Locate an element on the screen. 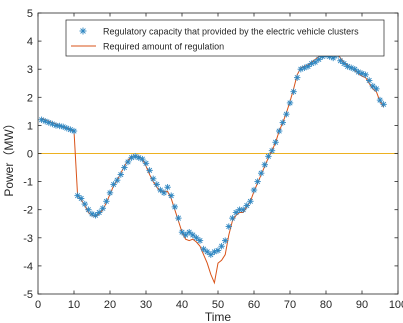 This screenshot has height=323, width=403. x-tick-label: 10 is located at coordinates (74, 305).